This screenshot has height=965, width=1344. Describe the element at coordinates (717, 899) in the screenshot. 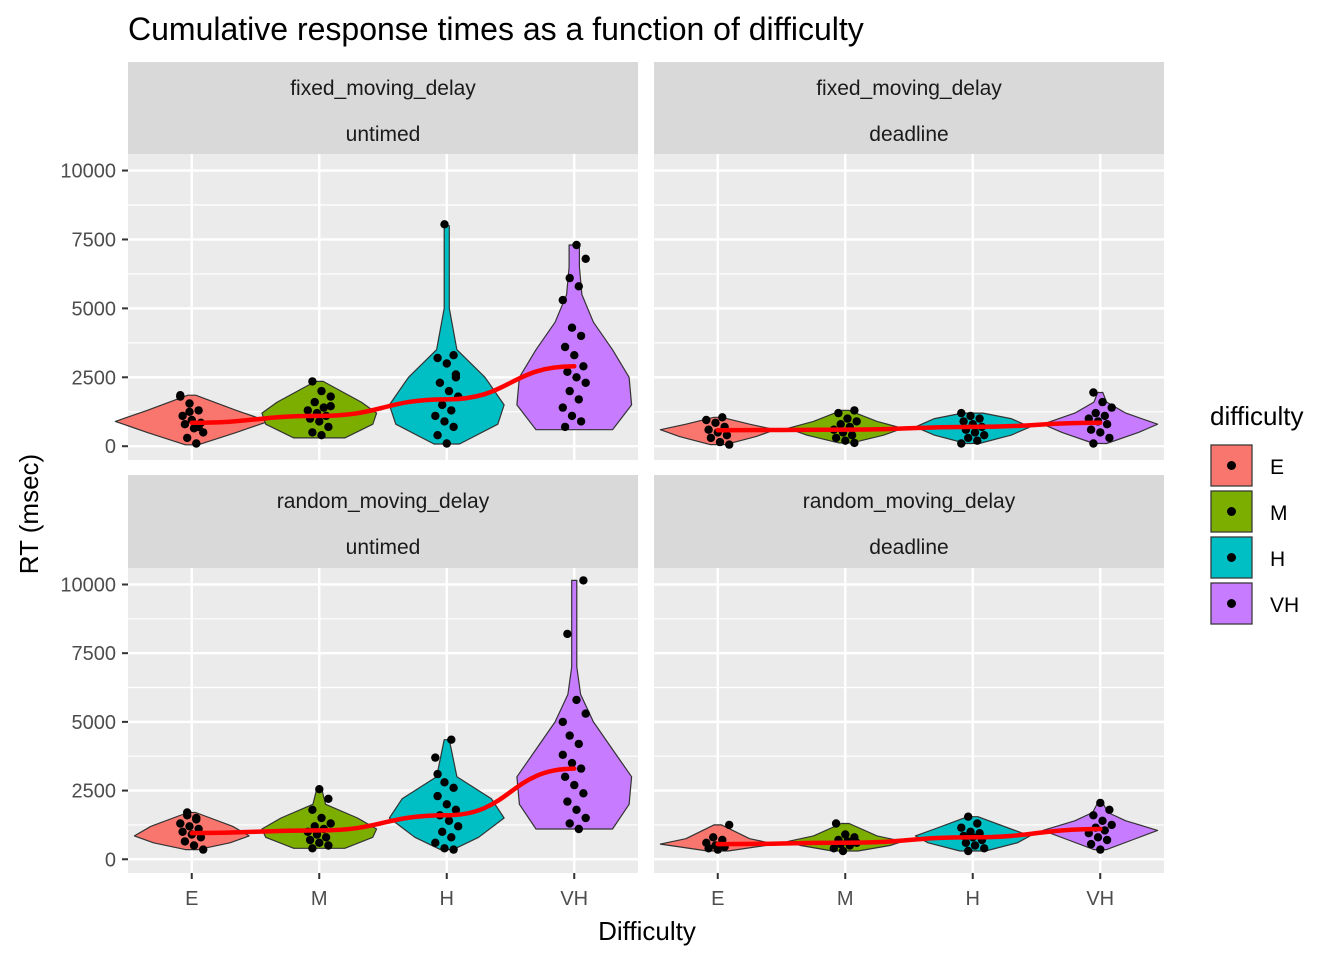

I see `x-tick-label: E` at that location.